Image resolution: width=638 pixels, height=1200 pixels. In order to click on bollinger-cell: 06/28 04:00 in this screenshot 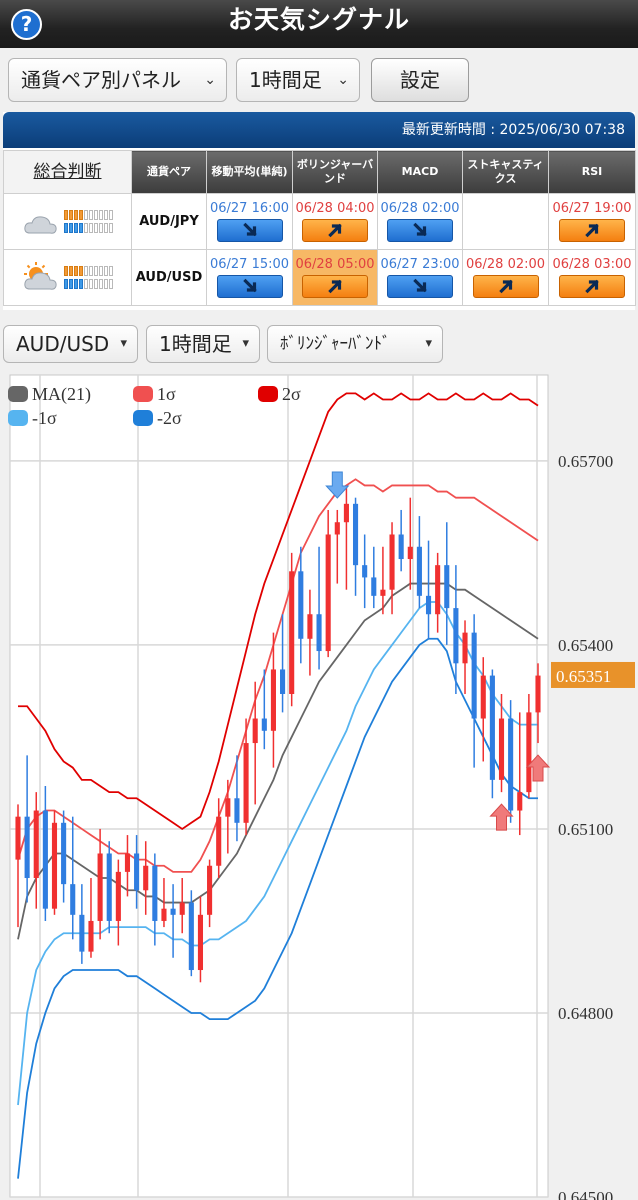, I will do `click(335, 221)`.